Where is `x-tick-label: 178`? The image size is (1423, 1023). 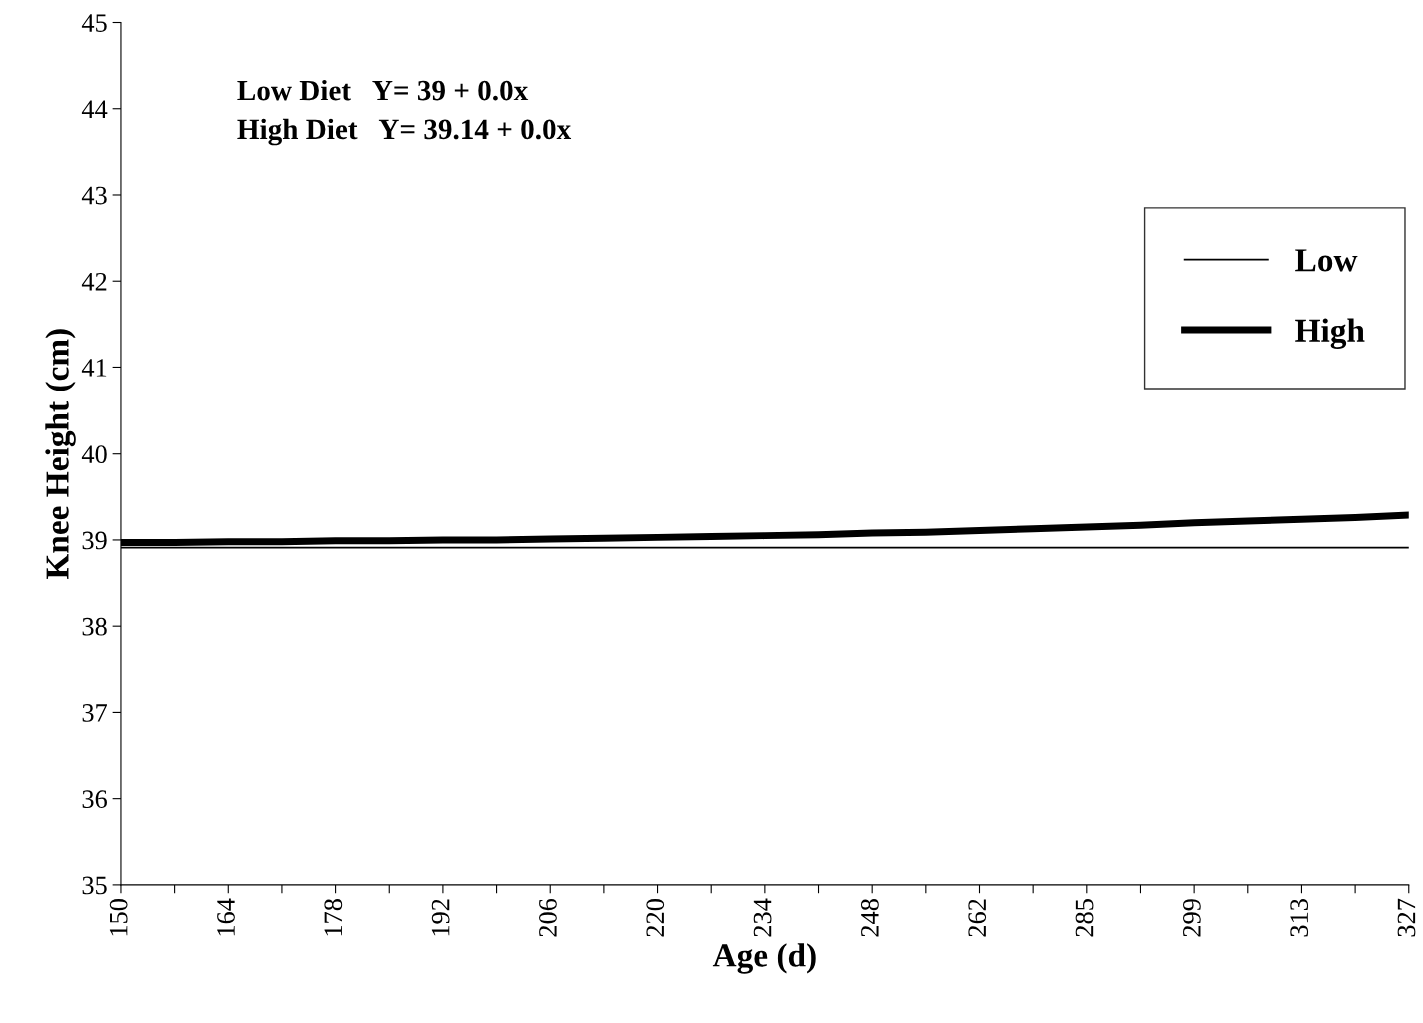 x-tick-label: 178 is located at coordinates (333, 917).